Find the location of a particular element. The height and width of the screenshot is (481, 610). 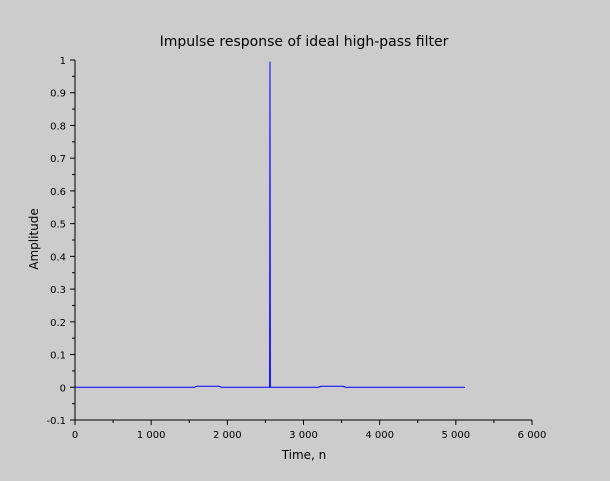

x-tick-label: 2 000 is located at coordinates (227, 435).